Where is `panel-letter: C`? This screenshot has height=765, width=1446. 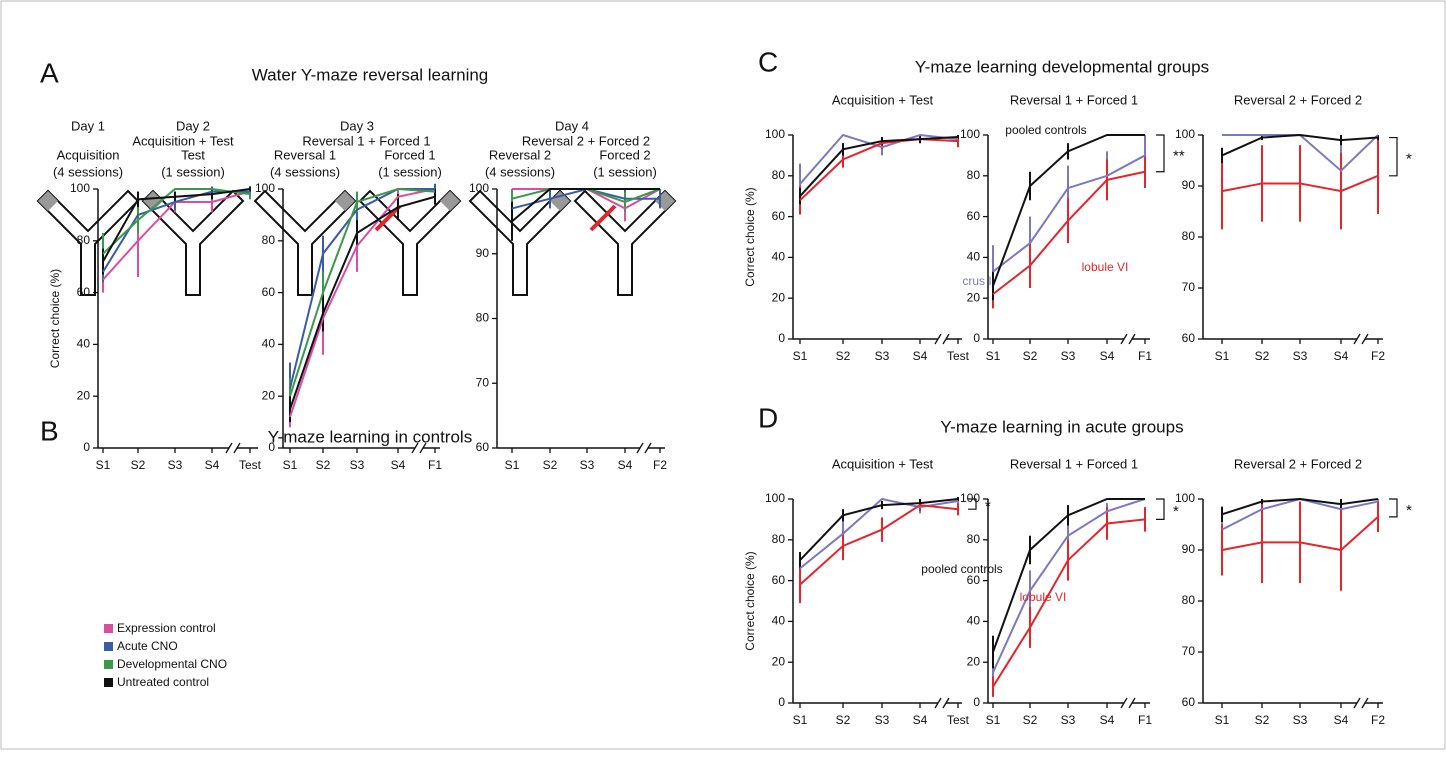
panel-letter: C is located at coordinates (768, 61).